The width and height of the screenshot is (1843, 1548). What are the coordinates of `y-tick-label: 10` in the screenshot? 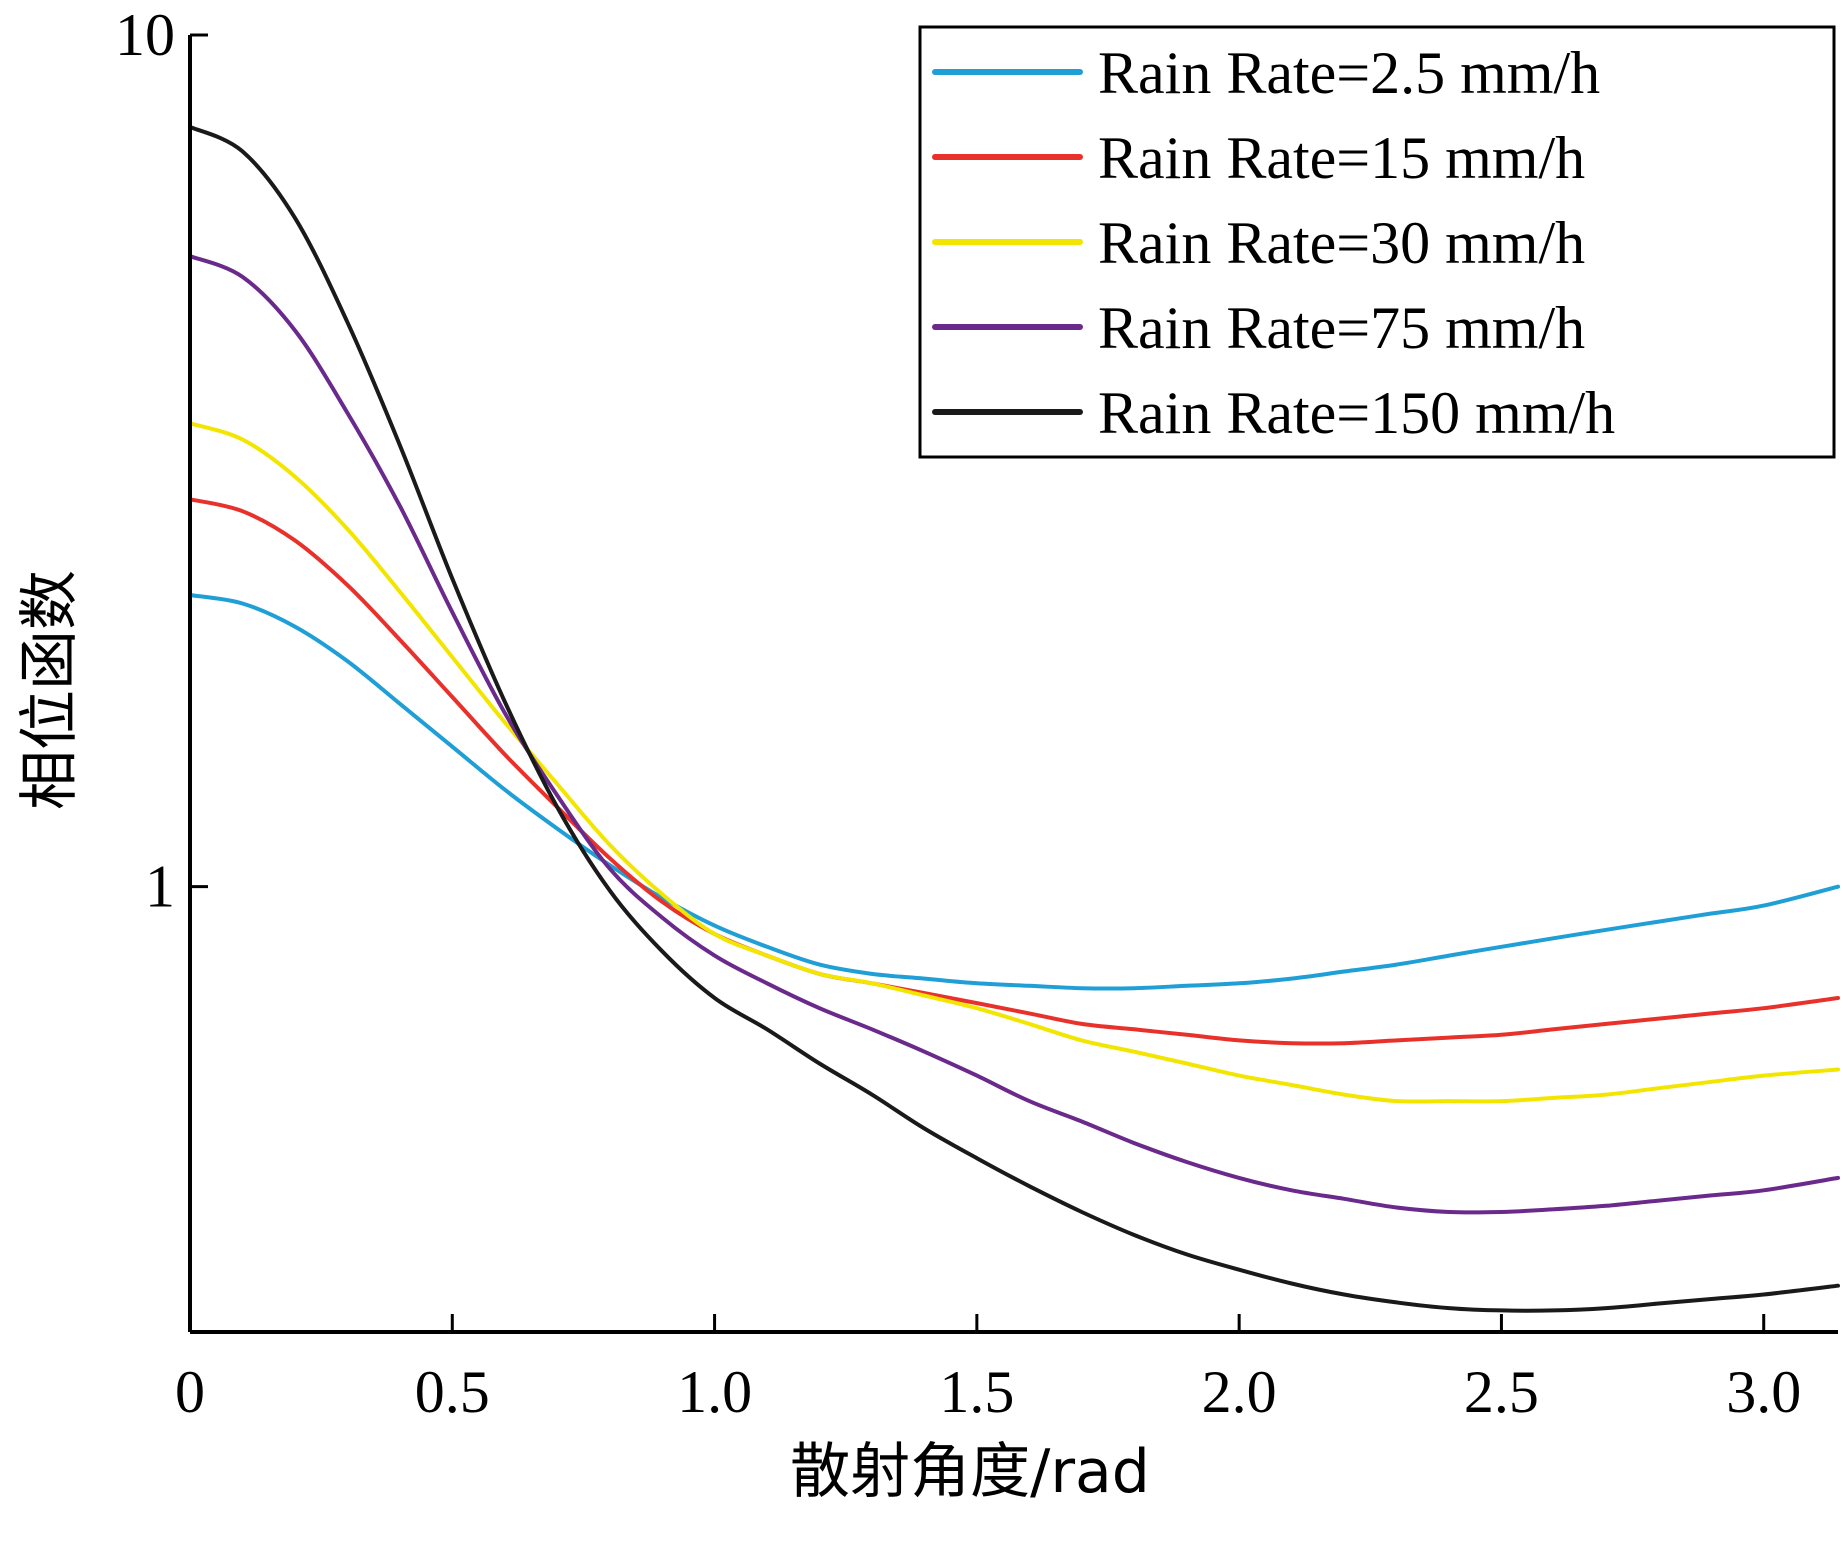 It's located at (145, 35).